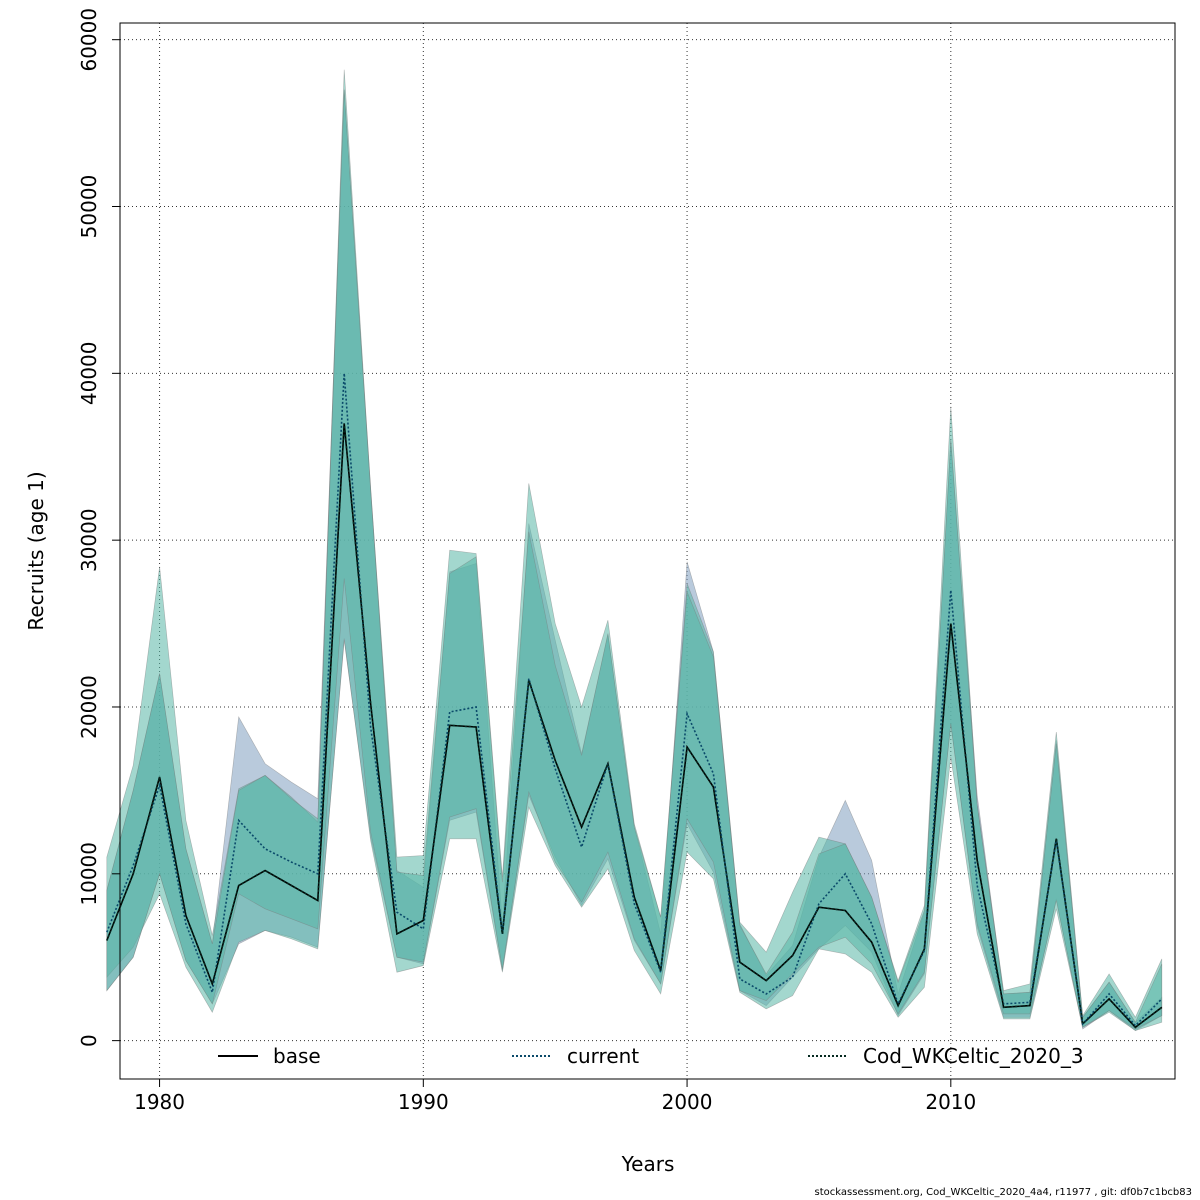 The image size is (1200, 1200). What do you see at coordinates (36, 550) in the screenshot?
I see `y-axis-title: Recruits (age 1)` at bounding box center [36, 550].